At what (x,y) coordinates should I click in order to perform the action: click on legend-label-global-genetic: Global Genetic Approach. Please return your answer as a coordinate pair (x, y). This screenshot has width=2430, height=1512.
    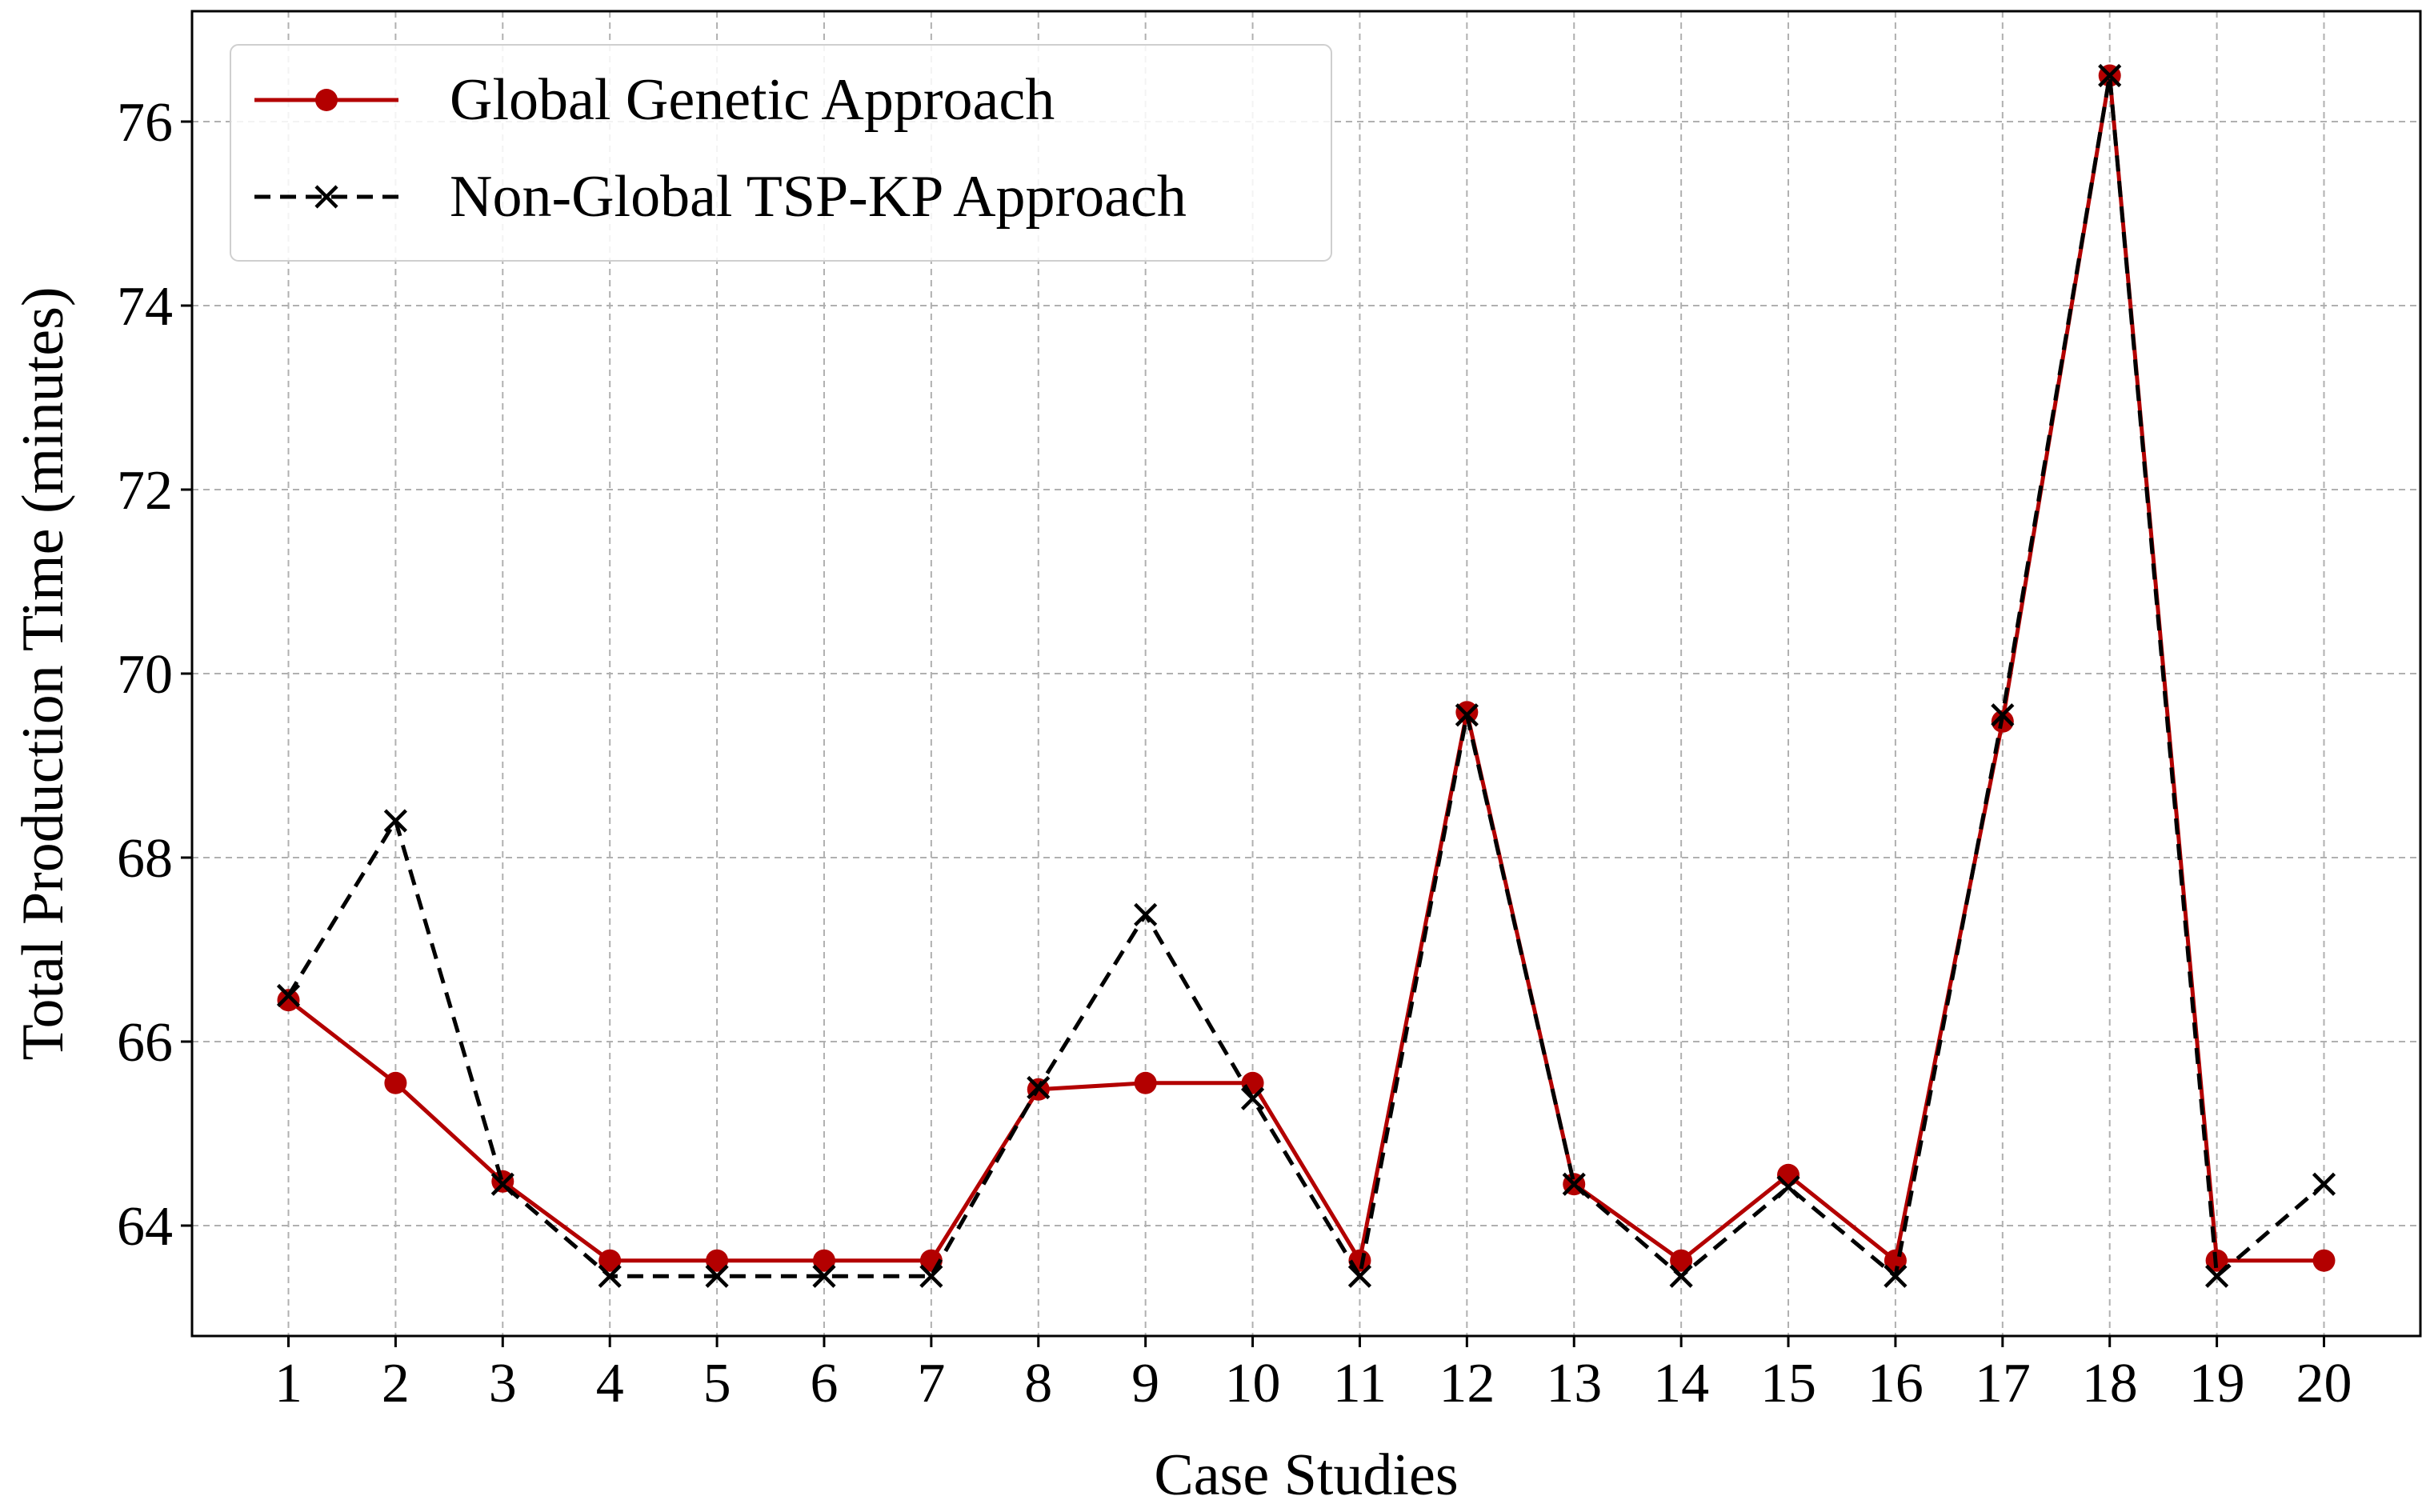
    Looking at the image, I should click on (752, 100).